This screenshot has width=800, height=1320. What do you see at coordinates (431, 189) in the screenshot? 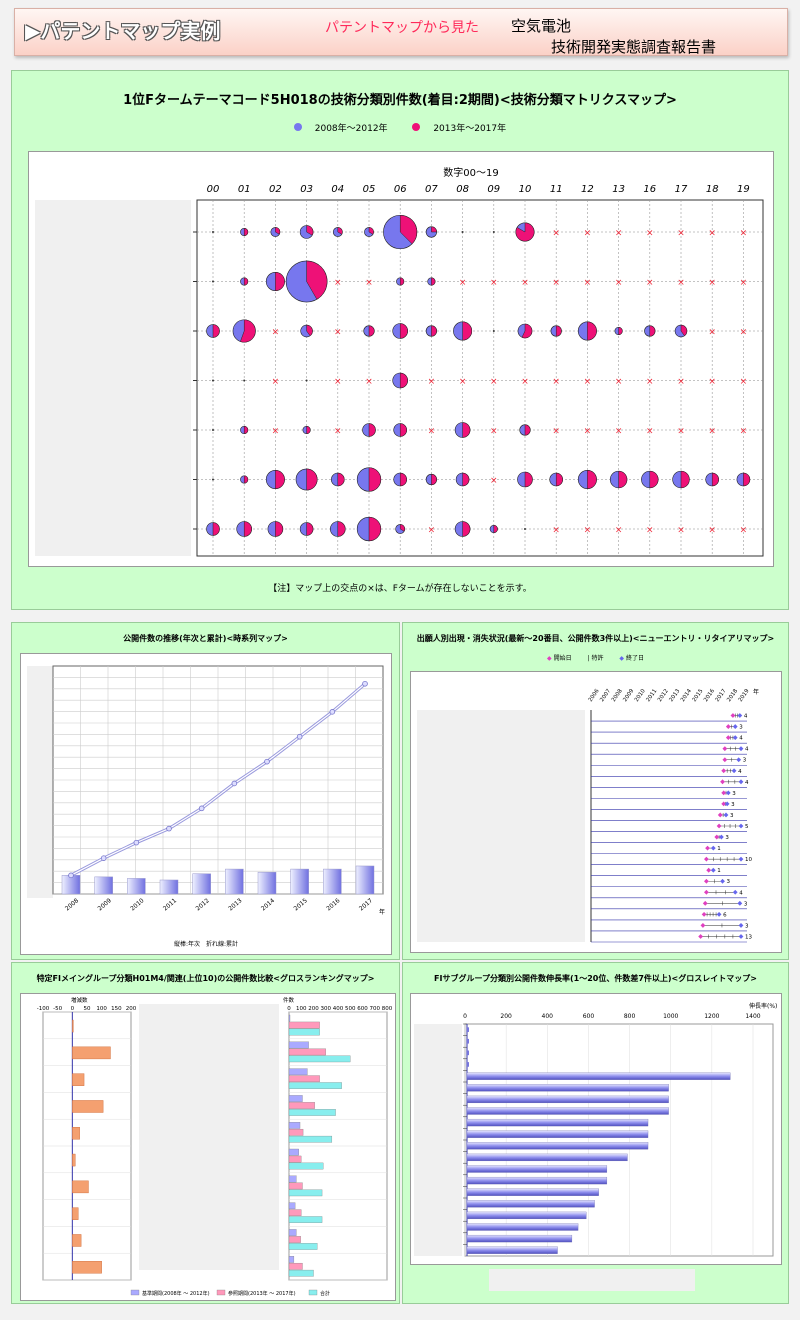
I see `matrix-col-label: 07` at bounding box center [431, 189].